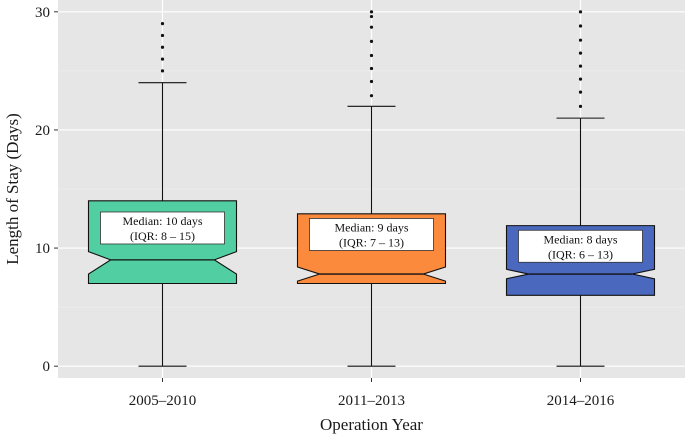  Describe the element at coordinates (42, 249) in the screenshot. I see `y-tick-label: 10` at that location.